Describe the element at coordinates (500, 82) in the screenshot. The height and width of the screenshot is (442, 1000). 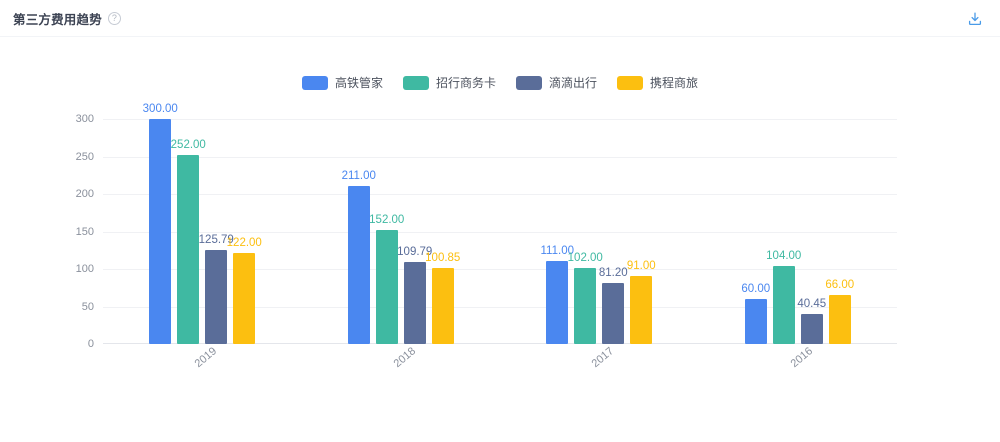
I see `chart-legend: 高铁管家 招行商务卡 滴滴出行 携程商旅` at that location.